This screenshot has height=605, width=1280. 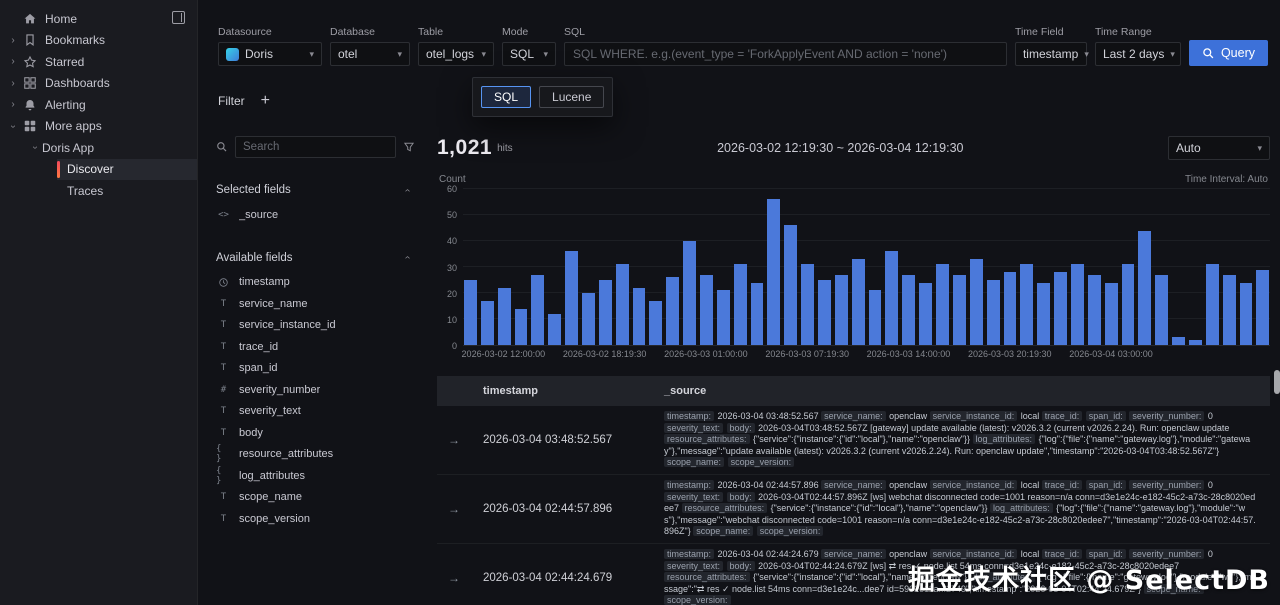 What do you see at coordinates (315, 476) in the screenshot?
I see `field-item-log_attributes: { } log_attributes` at bounding box center [315, 476].